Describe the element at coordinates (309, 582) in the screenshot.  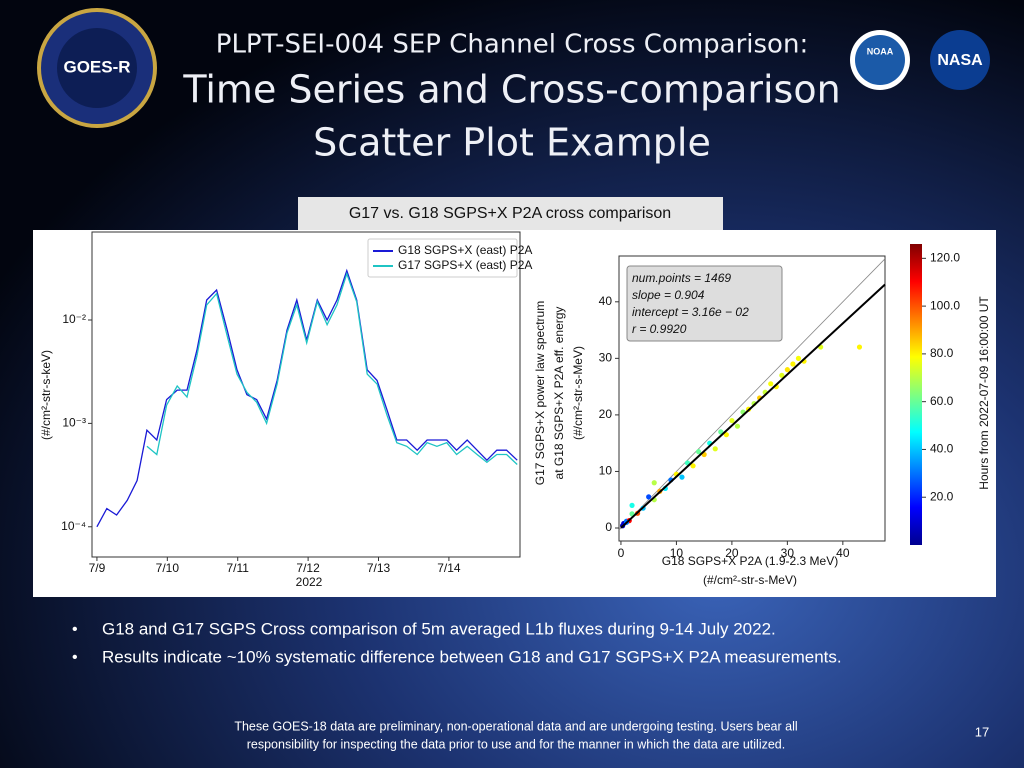
I see `x-axis-label: 2022` at that location.